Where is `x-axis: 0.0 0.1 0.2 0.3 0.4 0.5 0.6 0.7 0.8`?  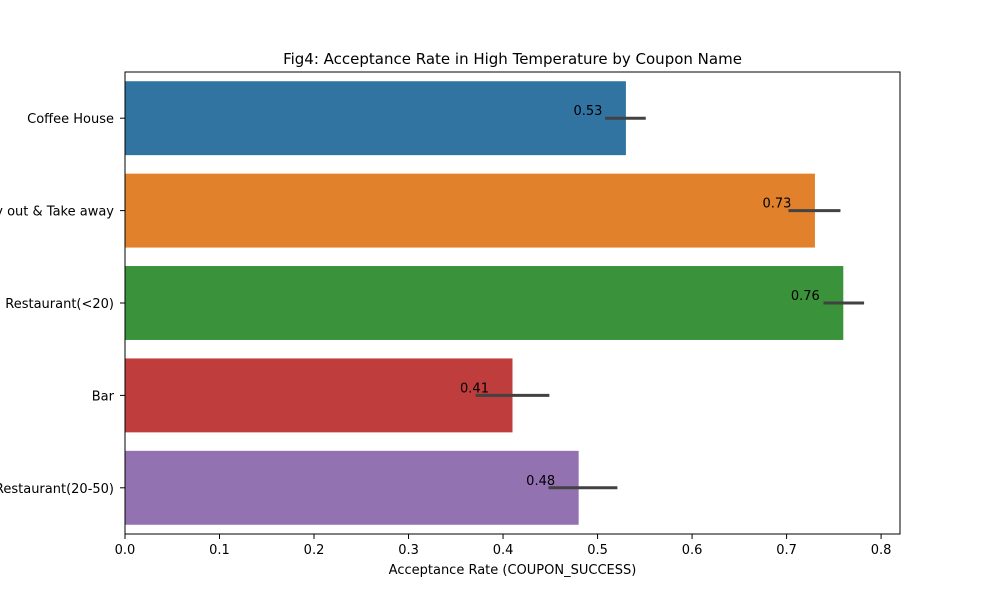
x-axis: 0.0 0.1 0.2 0.3 0.4 0.5 0.6 0.7 0.8 is located at coordinates (503, 546).